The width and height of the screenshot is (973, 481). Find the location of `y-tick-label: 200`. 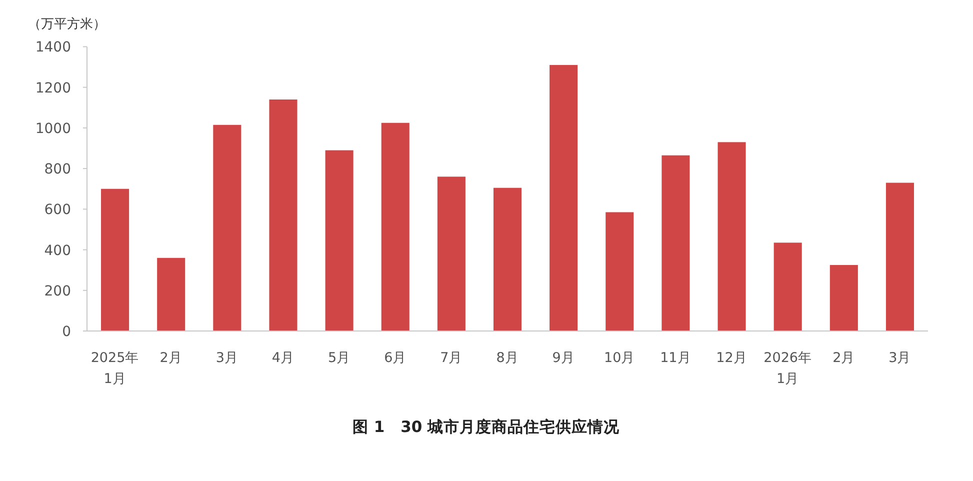

y-tick-label: 200 is located at coordinates (57, 291).